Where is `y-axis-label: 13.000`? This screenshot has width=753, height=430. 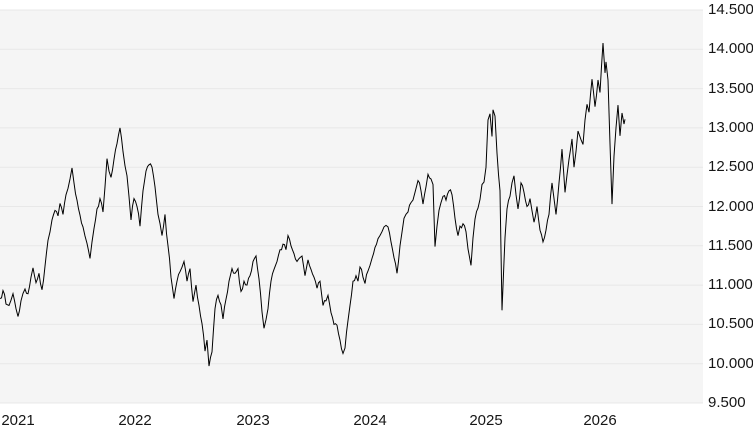
y-axis-label: 13.000 is located at coordinates (730, 127).